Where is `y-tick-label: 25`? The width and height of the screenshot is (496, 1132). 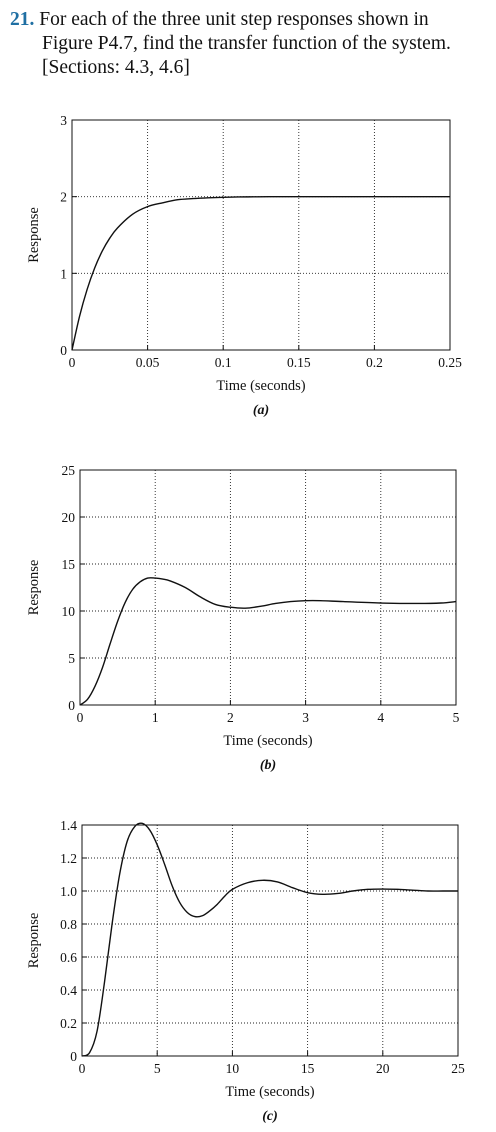 y-tick-label: 25 is located at coordinates (69, 470).